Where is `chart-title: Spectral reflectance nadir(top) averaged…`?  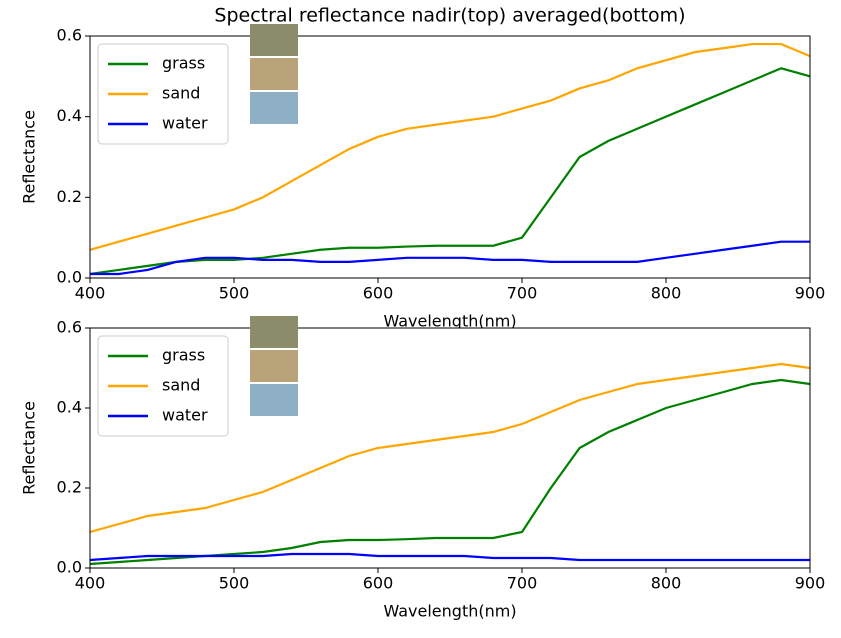
chart-title: Spectral reflectance nadir(top) averaged… is located at coordinates (449, 16).